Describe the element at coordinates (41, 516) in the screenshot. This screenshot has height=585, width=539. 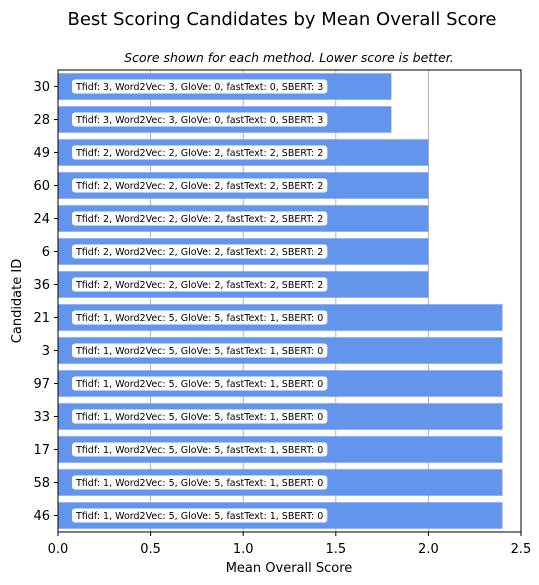
I see `y-tick-label: 46` at that location.